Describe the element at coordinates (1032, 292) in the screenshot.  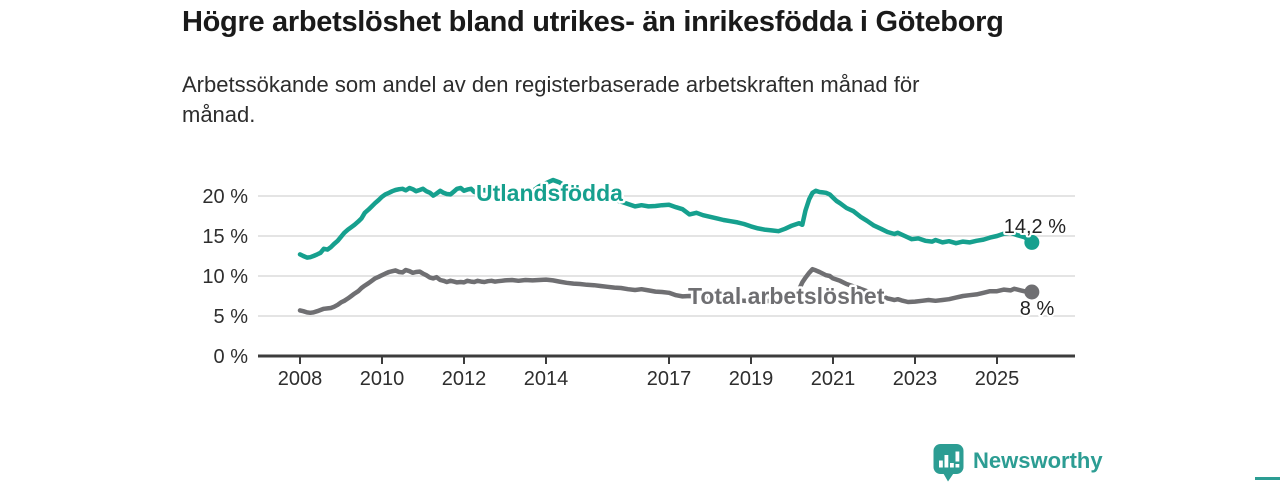
I see `series-end-dot-total-arbetsloshet` at that location.